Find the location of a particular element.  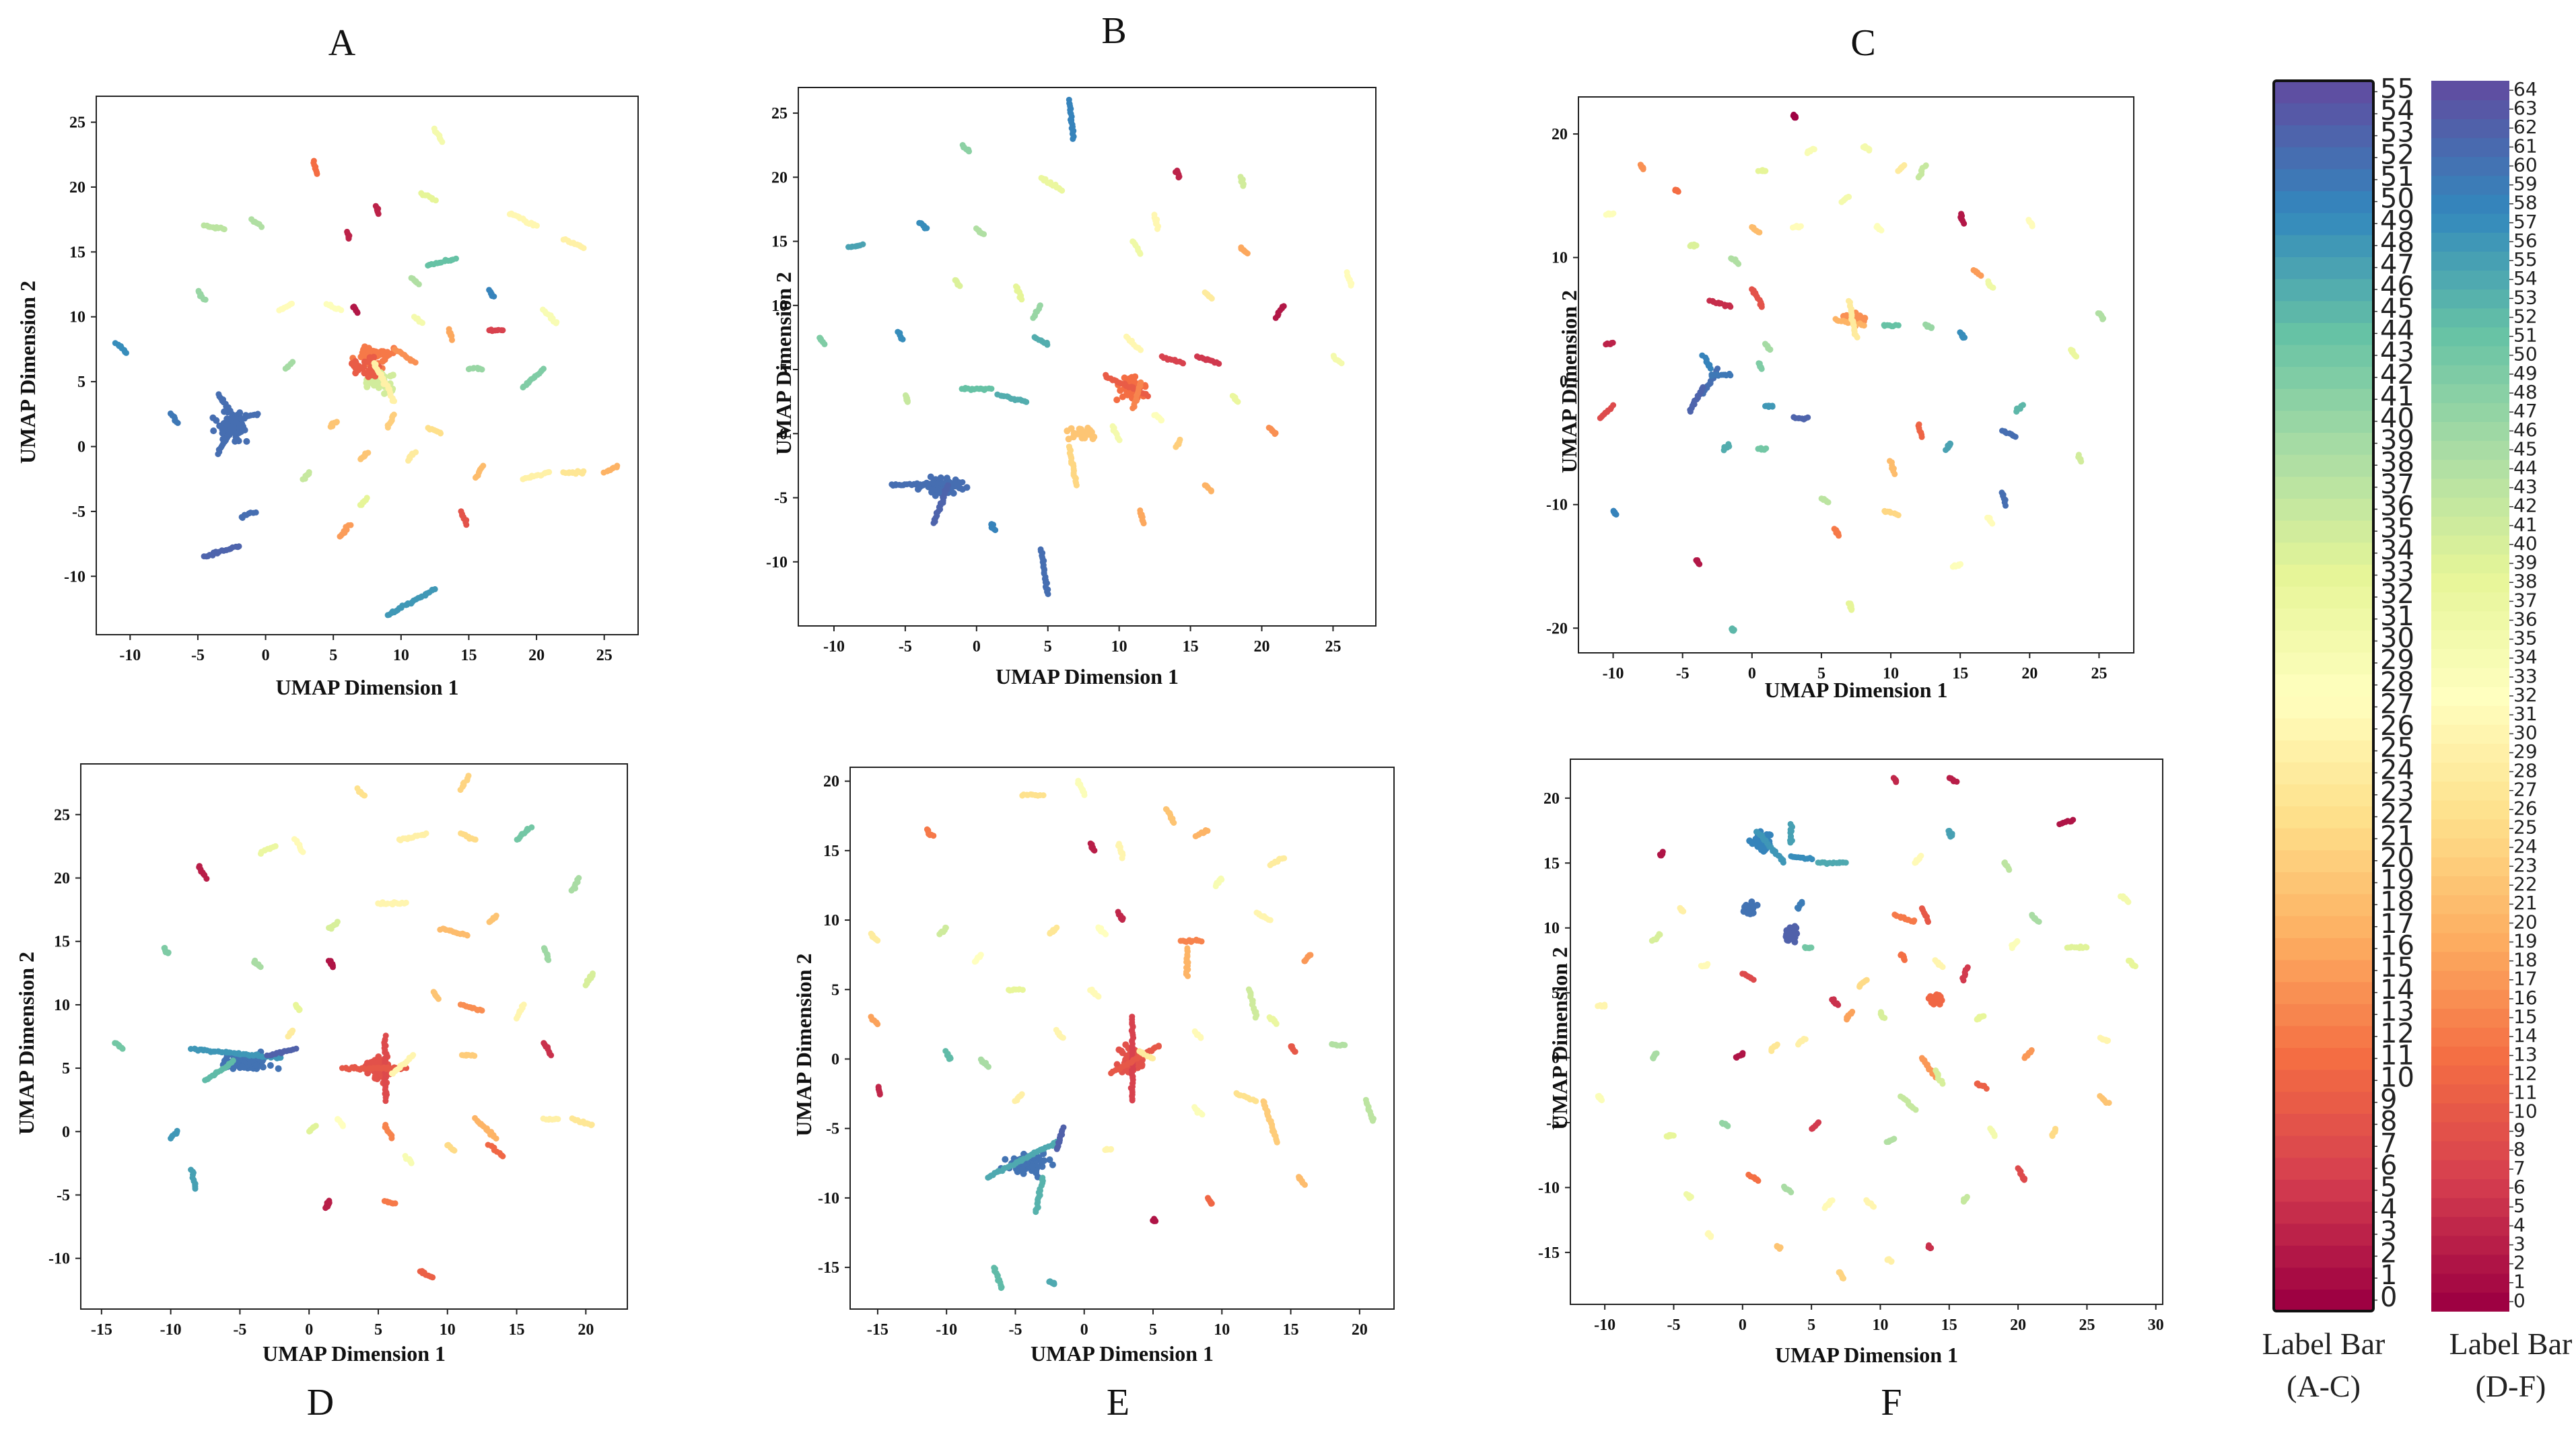

y-tick-label: -15 is located at coordinates (828, 1268).